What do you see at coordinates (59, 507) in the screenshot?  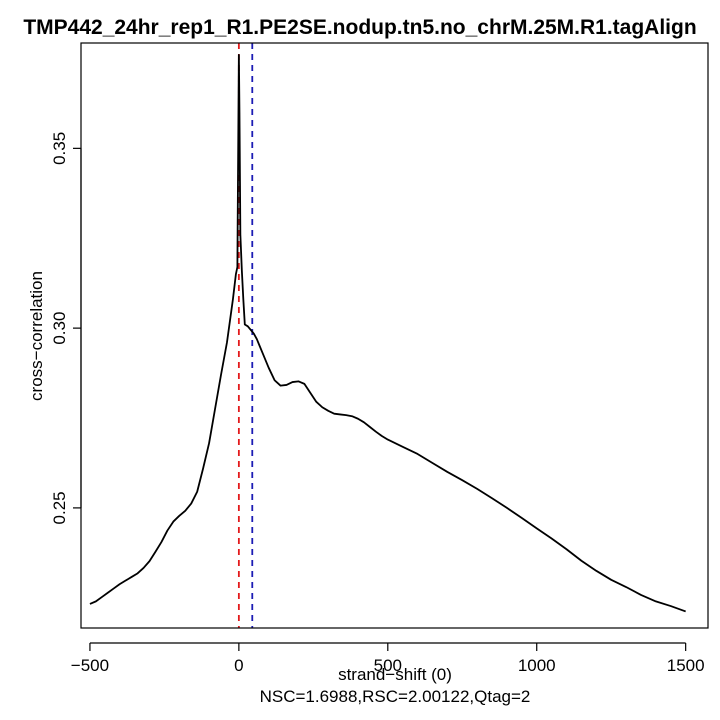 I see `y-tick-label: 0.25` at bounding box center [59, 507].